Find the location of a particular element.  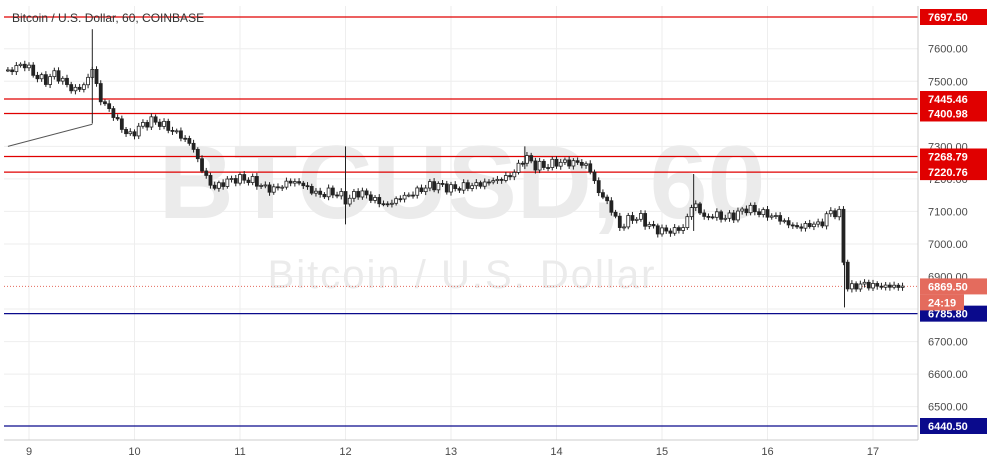

resistance-label-bg is located at coordinates (953, 17).